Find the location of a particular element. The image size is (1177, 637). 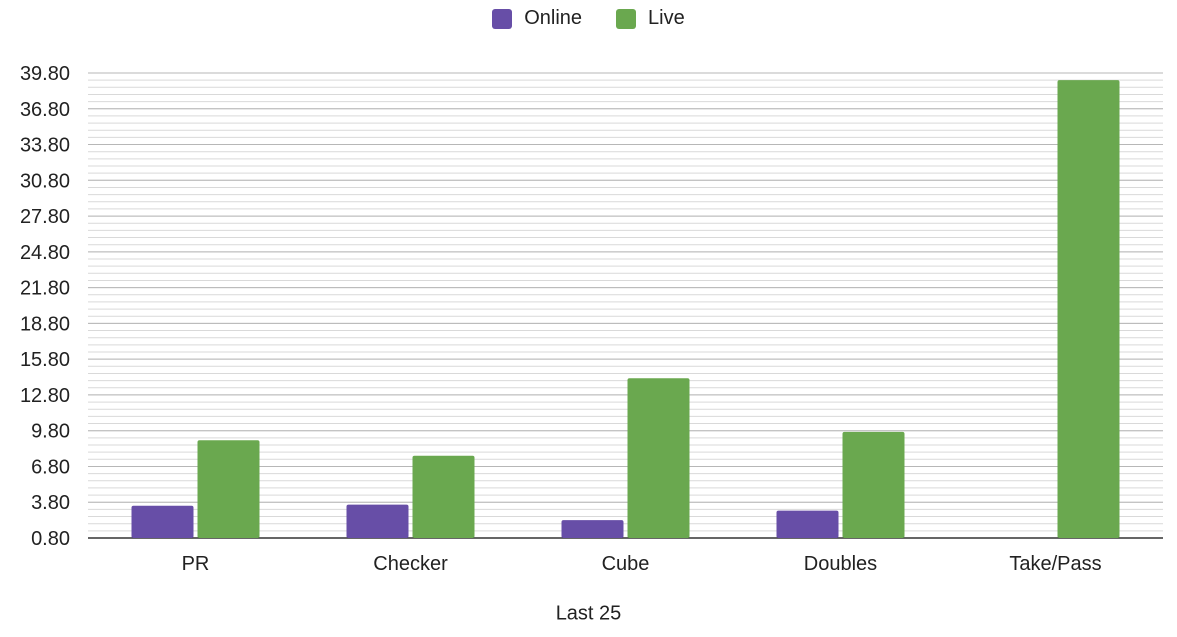

y-tick-label: 21.80 is located at coordinates (45, 289).